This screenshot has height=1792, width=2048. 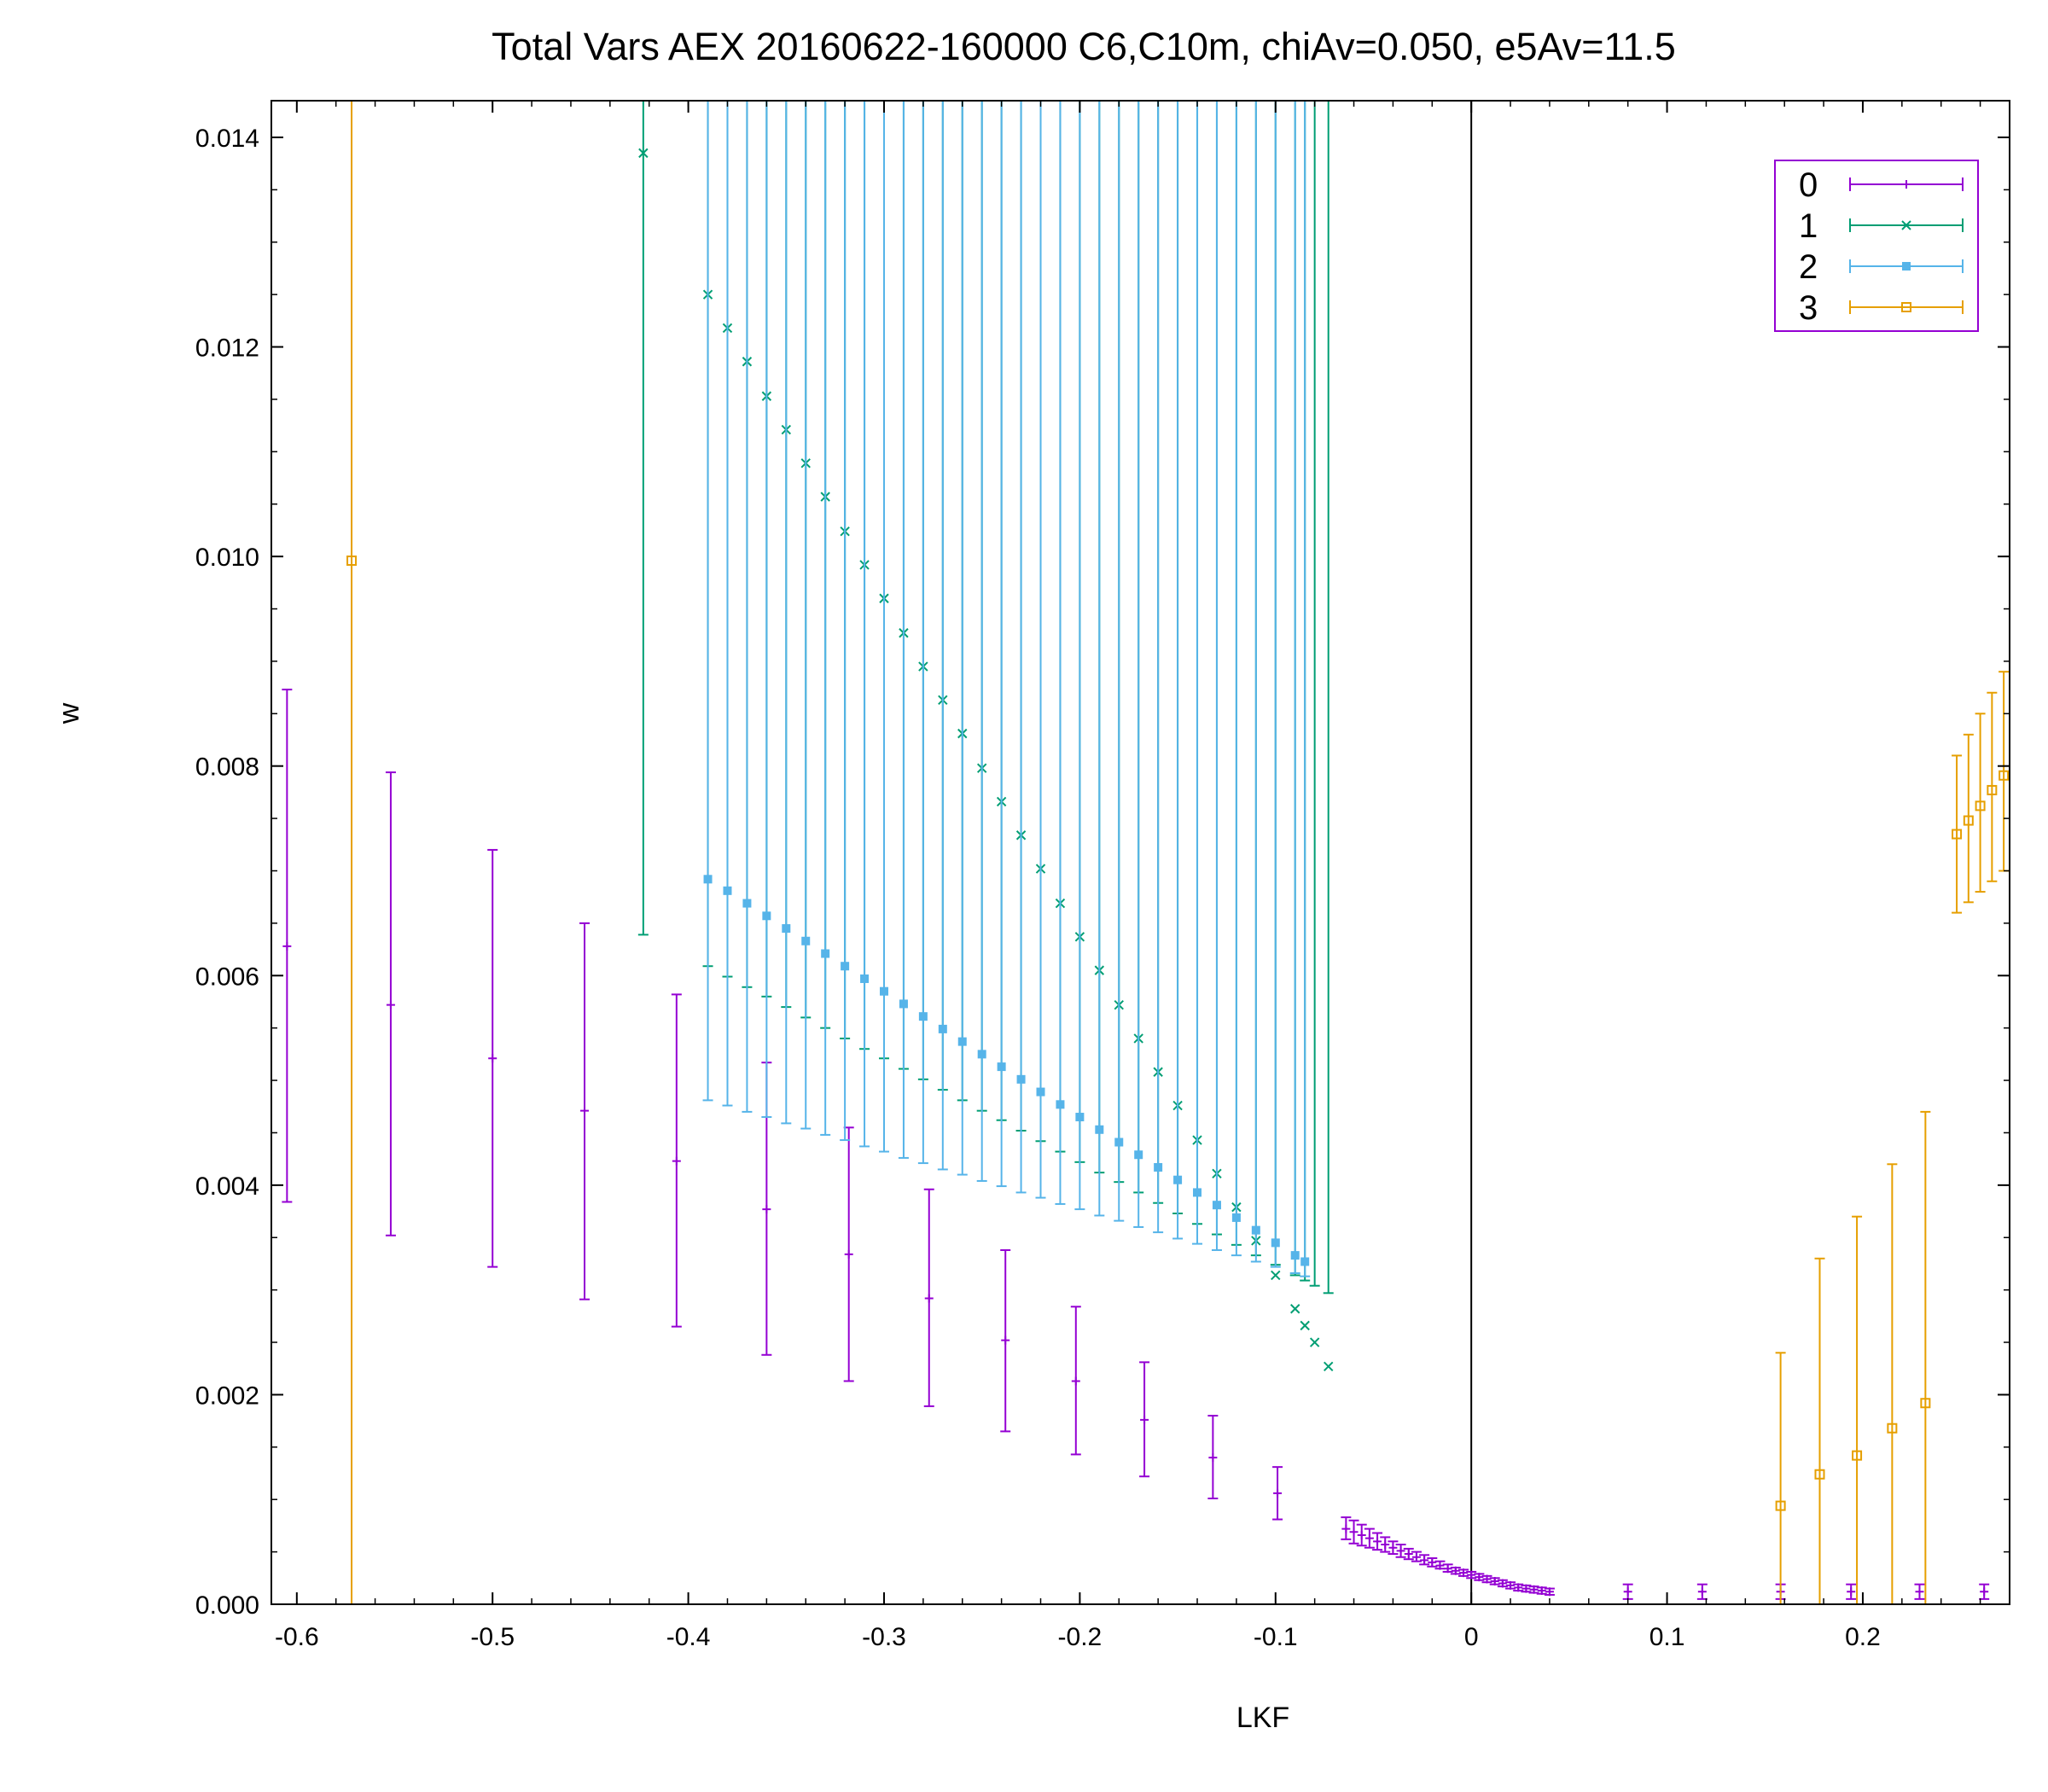 I want to click on y-axis-label: w, so click(x=69, y=713).